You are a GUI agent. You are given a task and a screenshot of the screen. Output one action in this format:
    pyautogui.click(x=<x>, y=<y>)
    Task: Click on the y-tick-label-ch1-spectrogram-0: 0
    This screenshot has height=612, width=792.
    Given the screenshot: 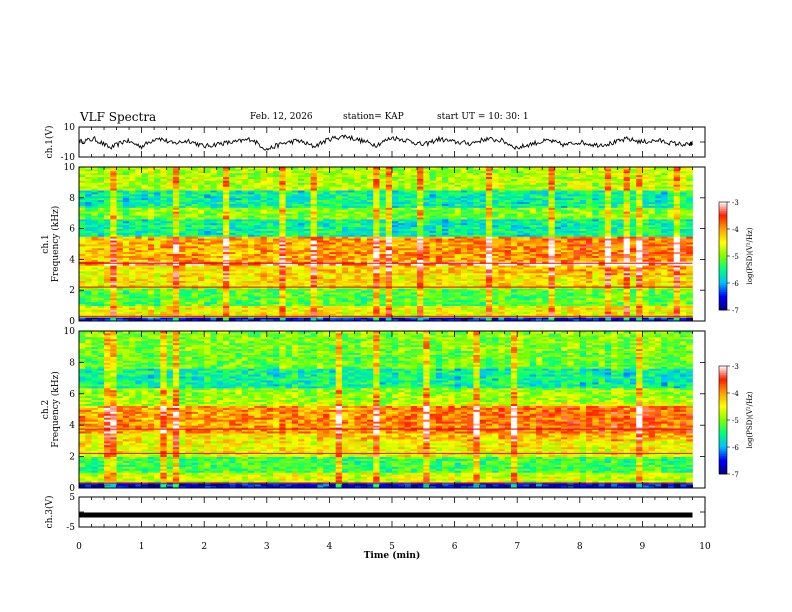 What is the action you would take?
    pyautogui.click(x=72, y=322)
    